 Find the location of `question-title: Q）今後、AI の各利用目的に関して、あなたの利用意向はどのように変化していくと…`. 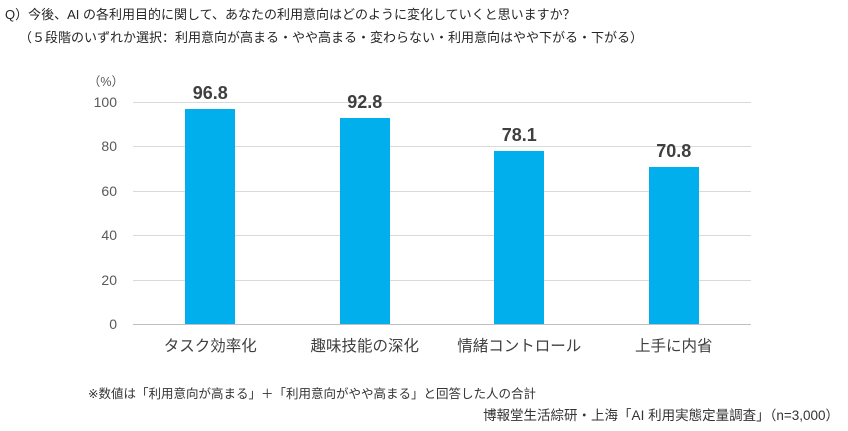

question-title: Q）今後、AI の各利用目的に関して、あなたの利用意向はどのように変化していくと… is located at coordinates (290, 14).